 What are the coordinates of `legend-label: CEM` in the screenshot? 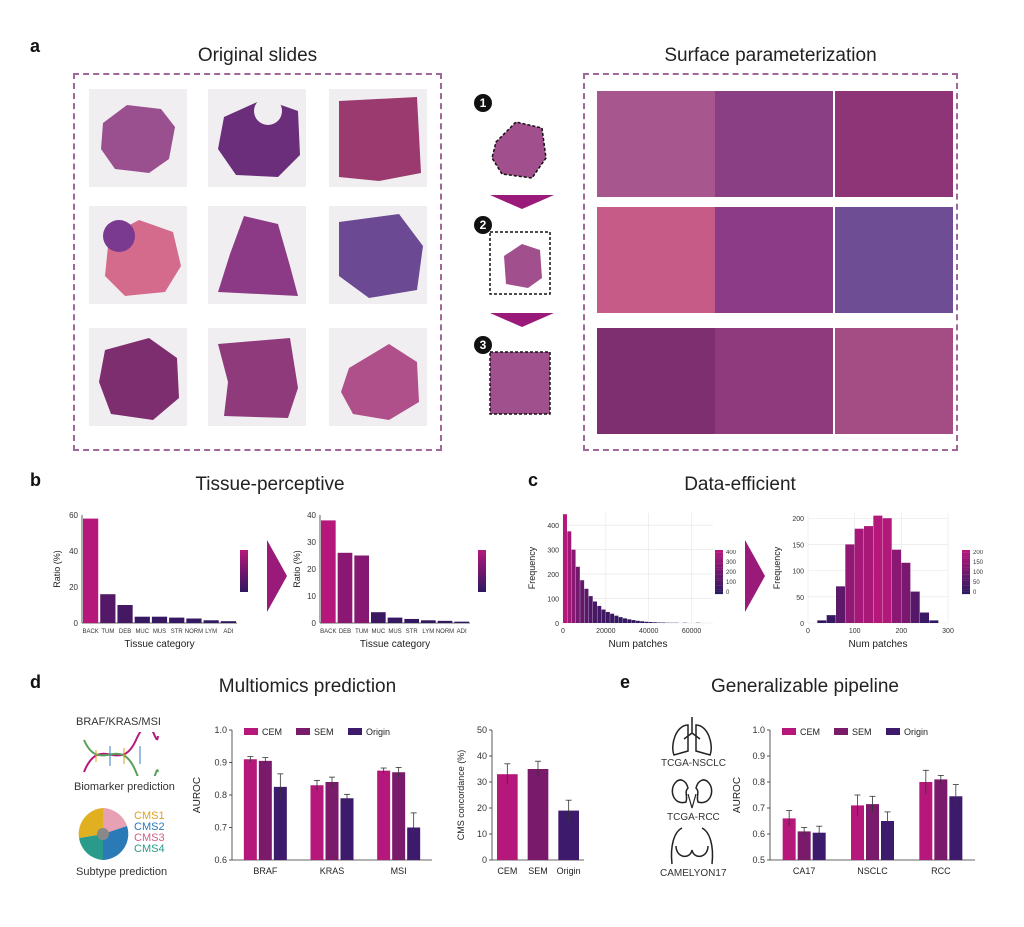 It's located at (272, 732).